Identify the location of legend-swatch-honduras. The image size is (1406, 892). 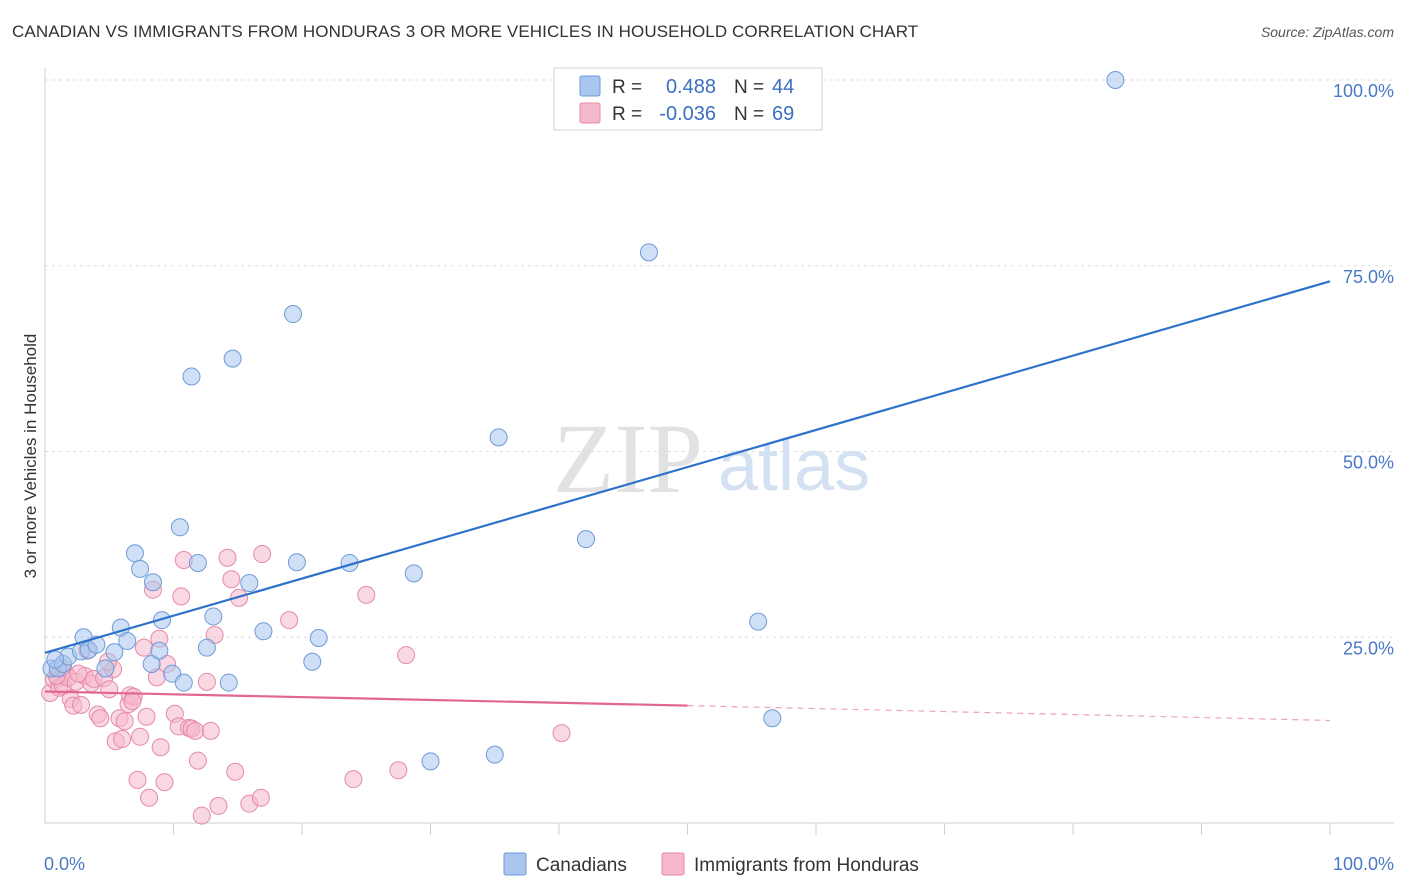
(673, 864).